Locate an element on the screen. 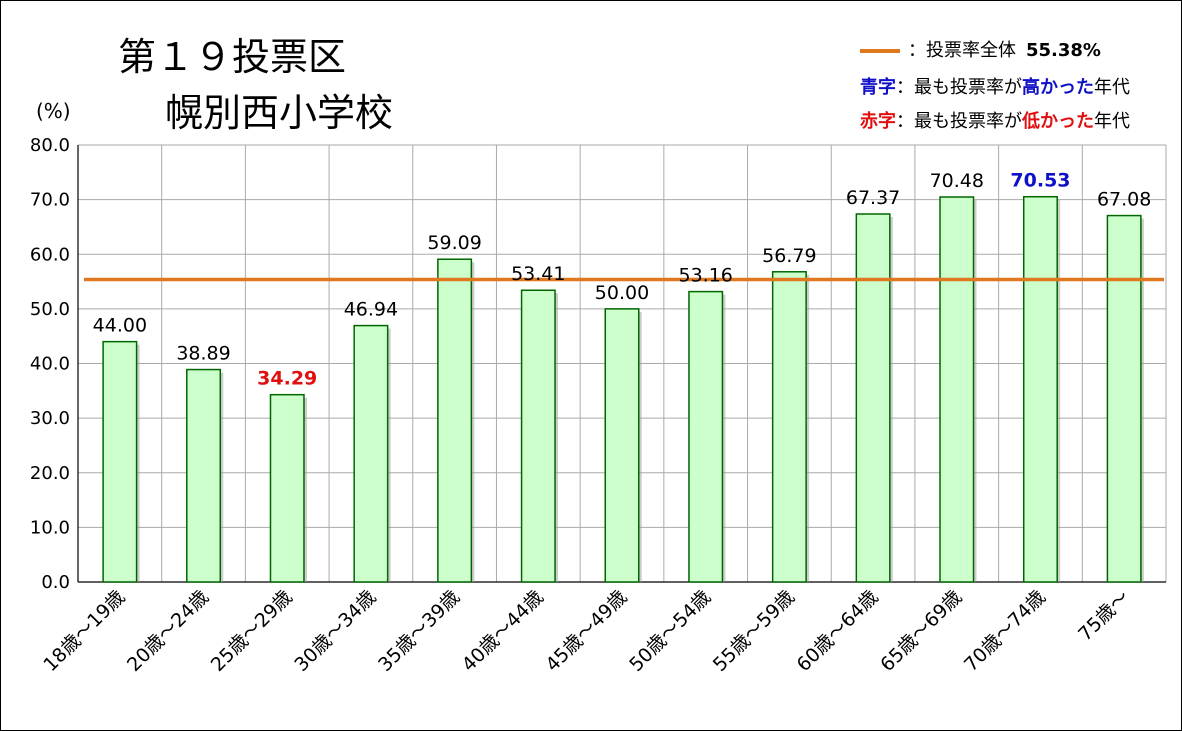 Image resolution: width=1182 pixels, height=731 pixels. data-label: 53.16 is located at coordinates (705, 276).